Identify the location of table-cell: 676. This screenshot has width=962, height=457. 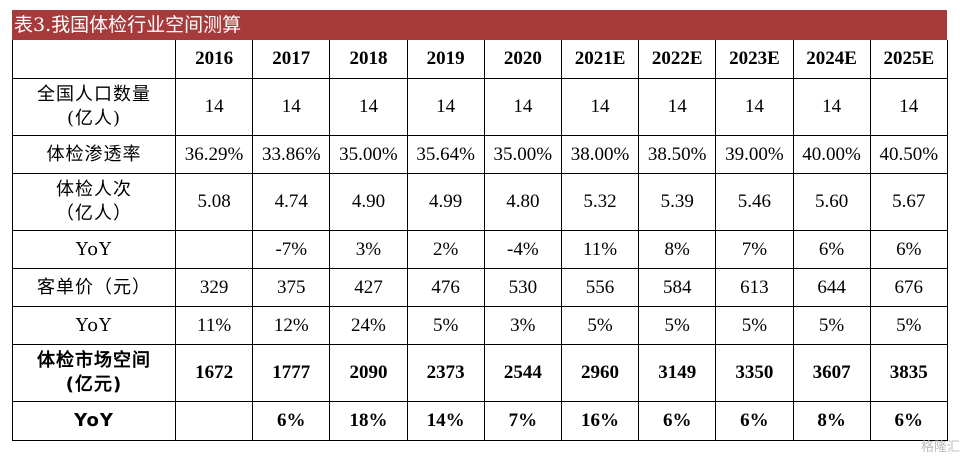
(909, 287).